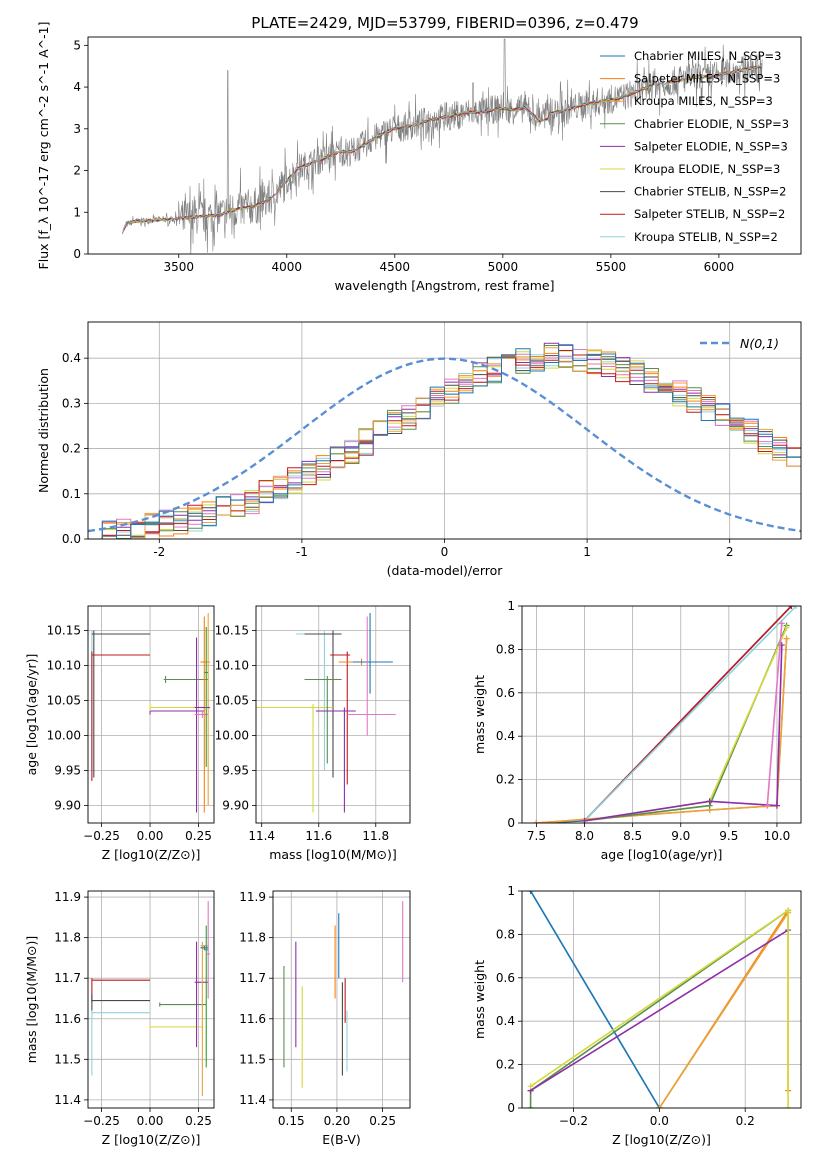 The height and width of the screenshot is (1170, 819). I want to click on x-axis-label: age [log10(age/yr)], so click(662, 854).